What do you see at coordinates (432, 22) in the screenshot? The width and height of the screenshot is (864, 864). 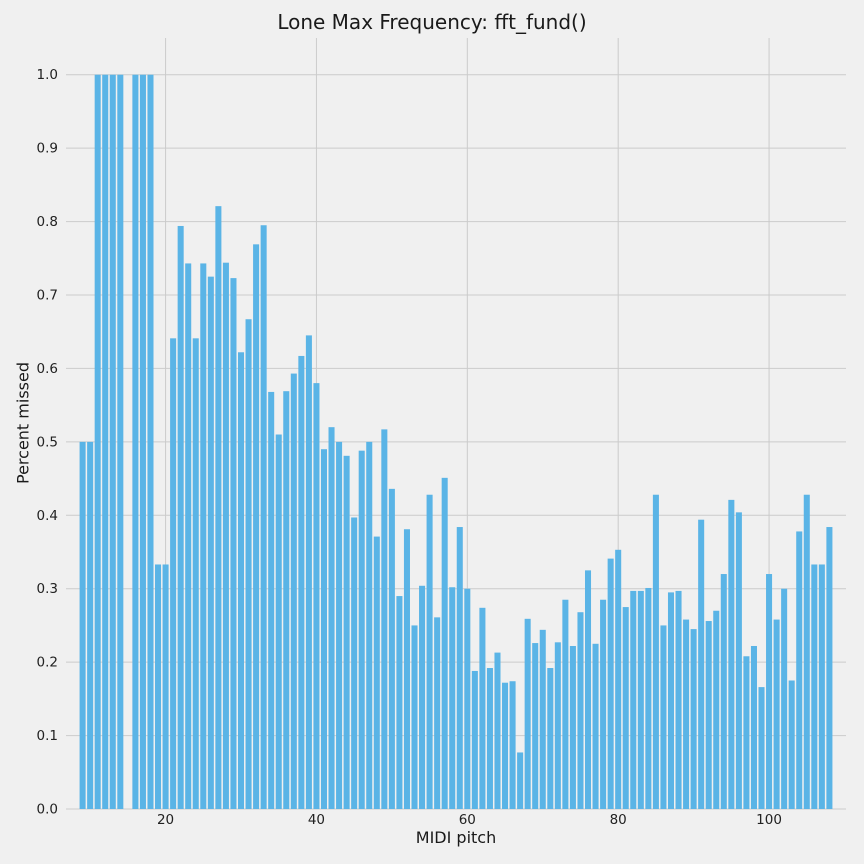 I see `chart-title: Lone Max Frequency: fft_fund()` at bounding box center [432, 22].